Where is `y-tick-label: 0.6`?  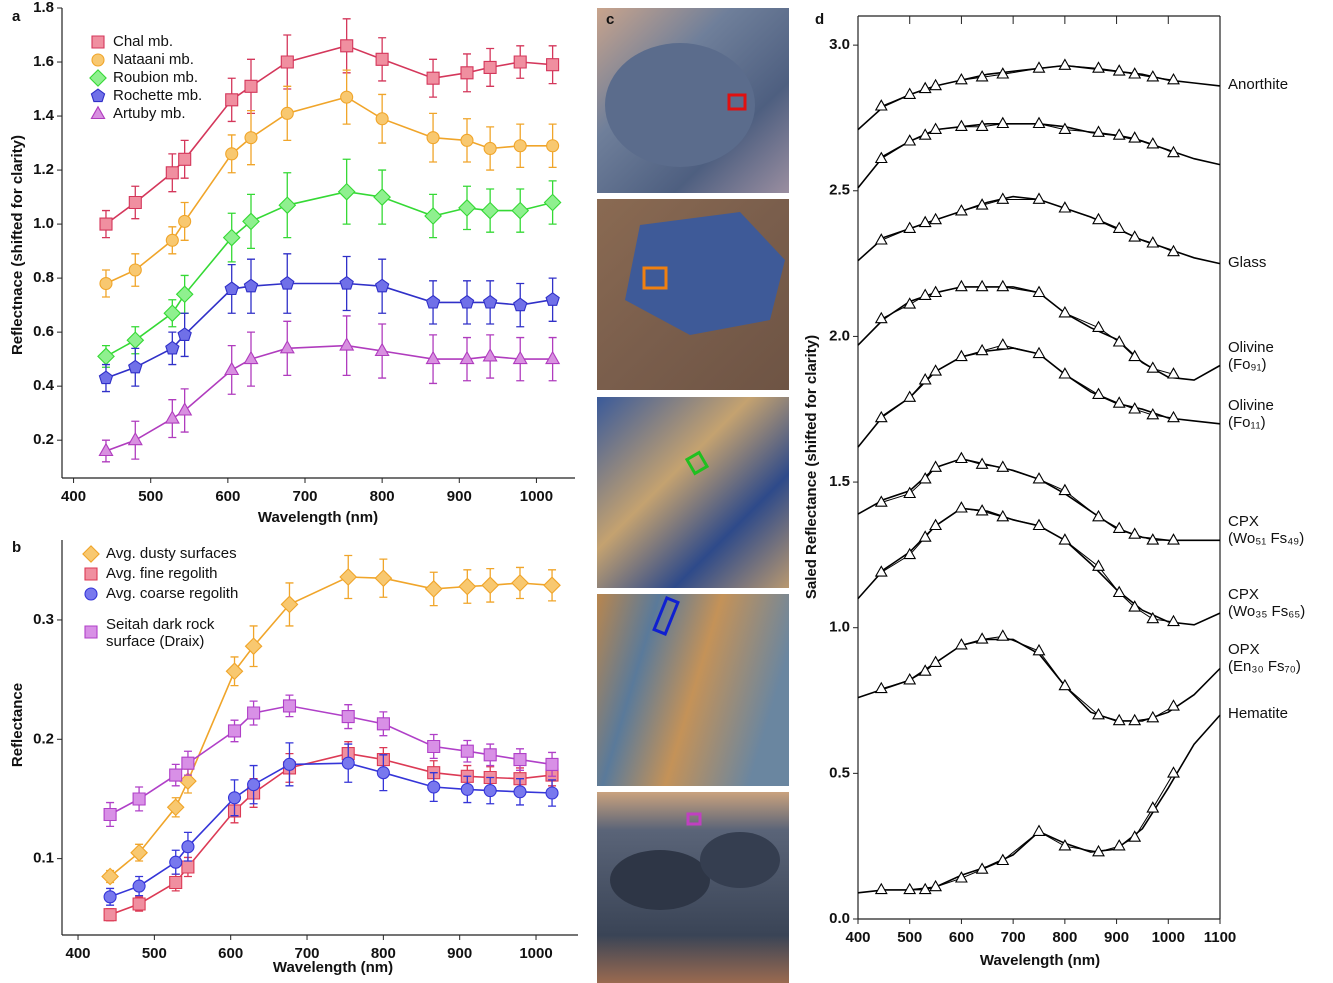 y-tick-label: 0.6 is located at coordinates (43, 331).